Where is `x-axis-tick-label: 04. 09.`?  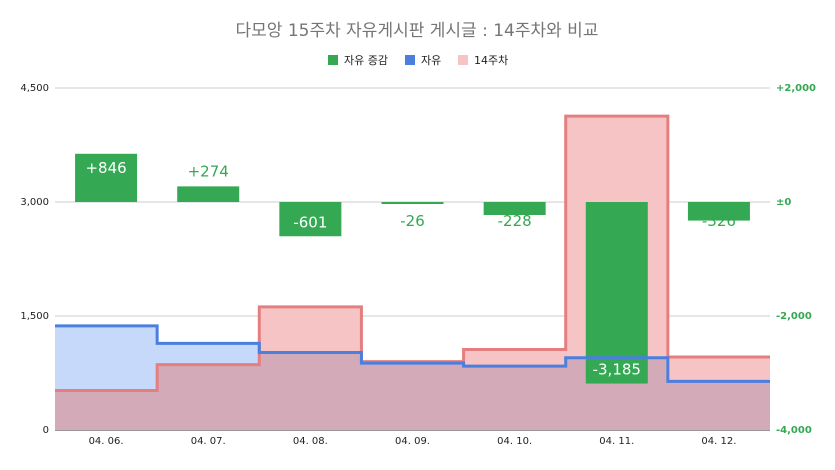 x-axis-tick-label: 04. 09. is located at coordinates (412, 441).